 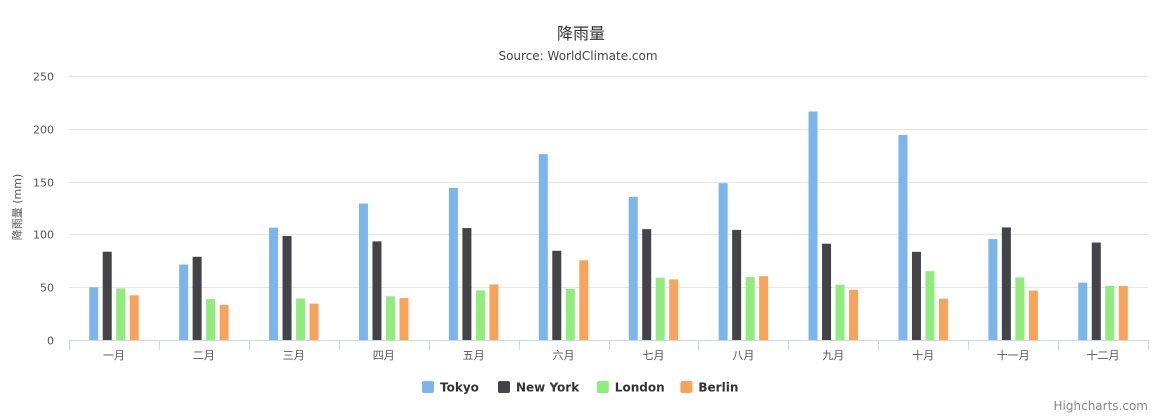 I want to click on x-tick-label: 十二月, so click(x=1103, y=355).